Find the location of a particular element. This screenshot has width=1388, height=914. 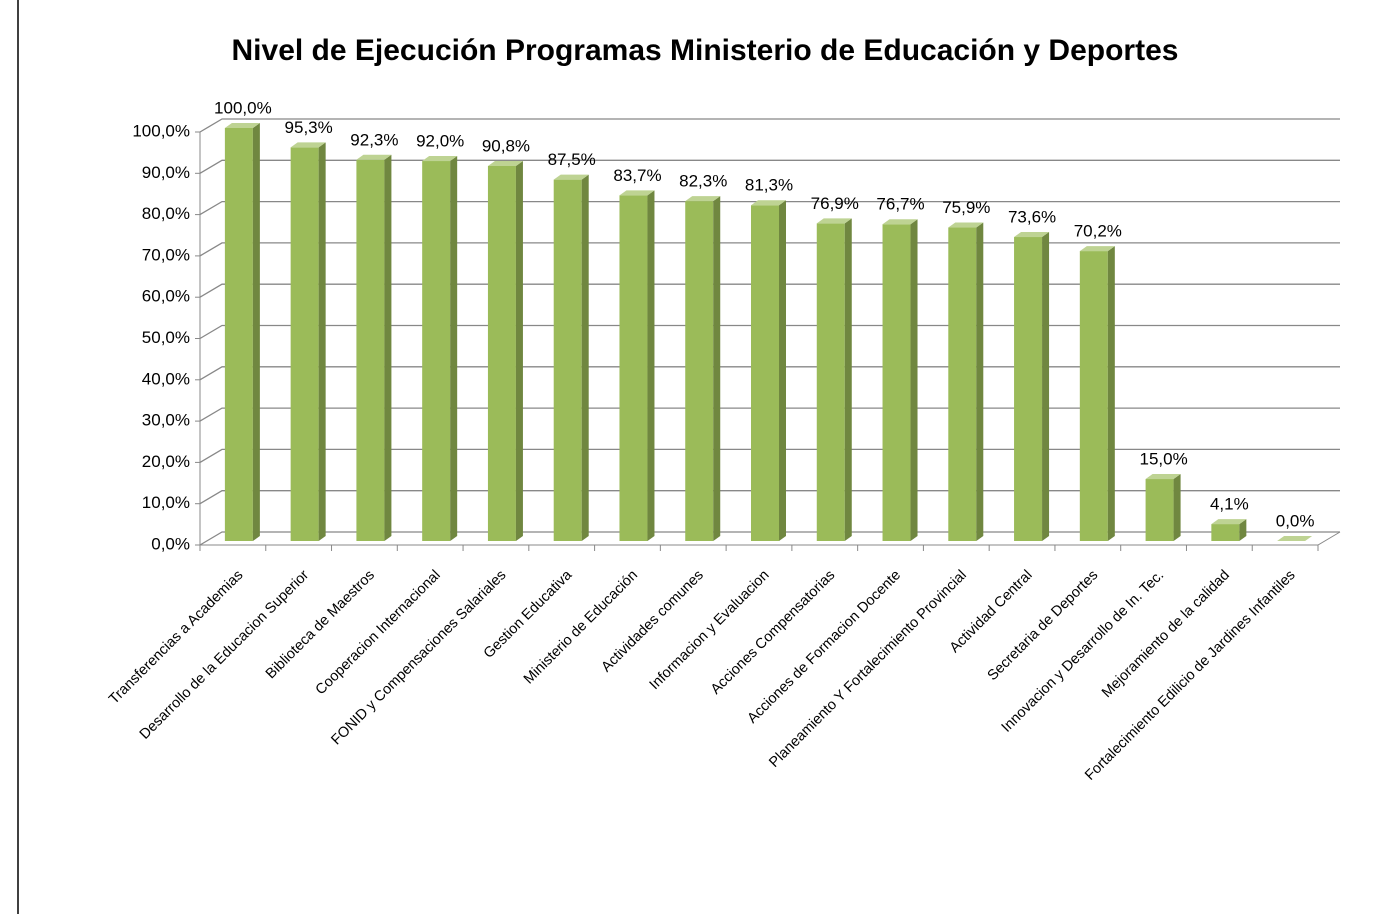

data-label: 75,9% is located at coordinates (966, 207).